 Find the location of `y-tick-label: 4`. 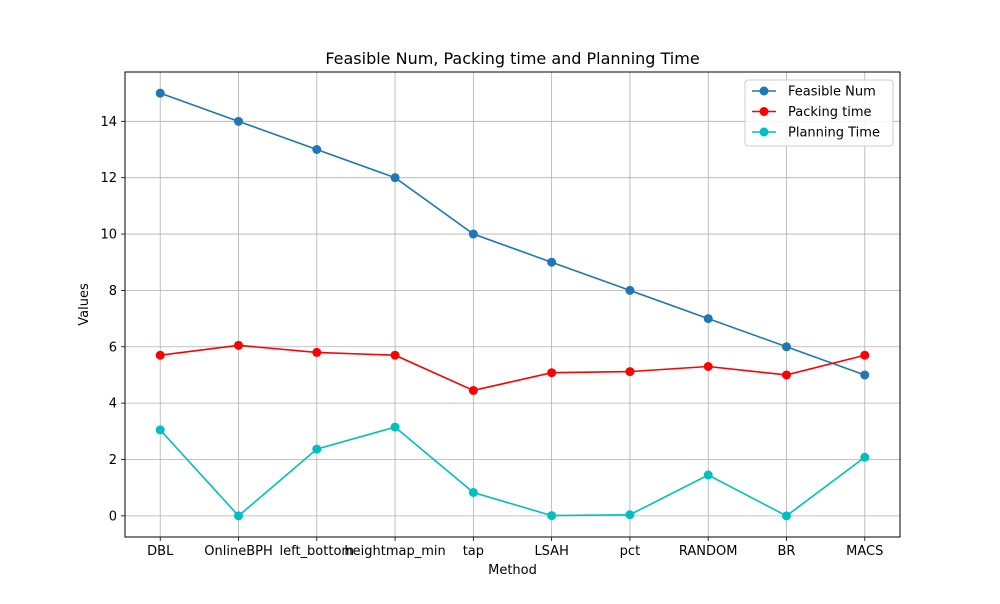

y-tick-label: 4 is located at coordinates (113, 404).